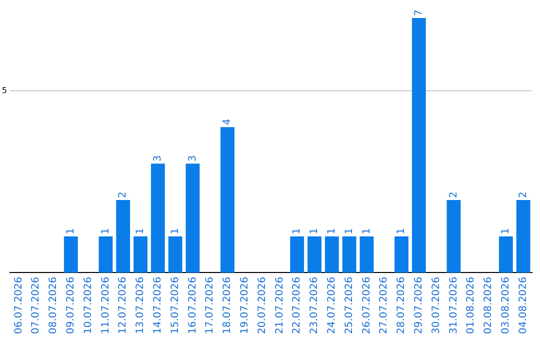  What do you see at coordinates (471, 305) in the screenshot?
I see `x-tick-label: 01.08.2026` at bounding box center [471, 305].